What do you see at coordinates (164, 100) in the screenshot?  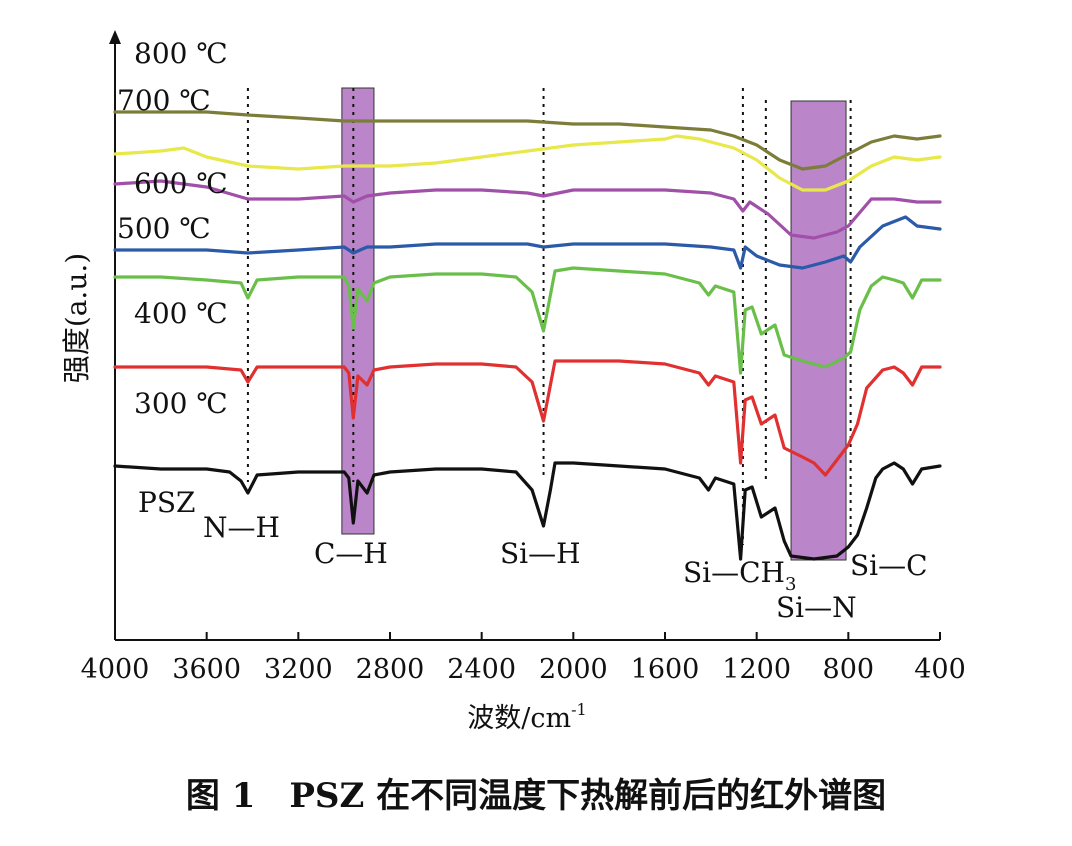 I see `series-label: 700 ℃` at bounding box center [164, 100].